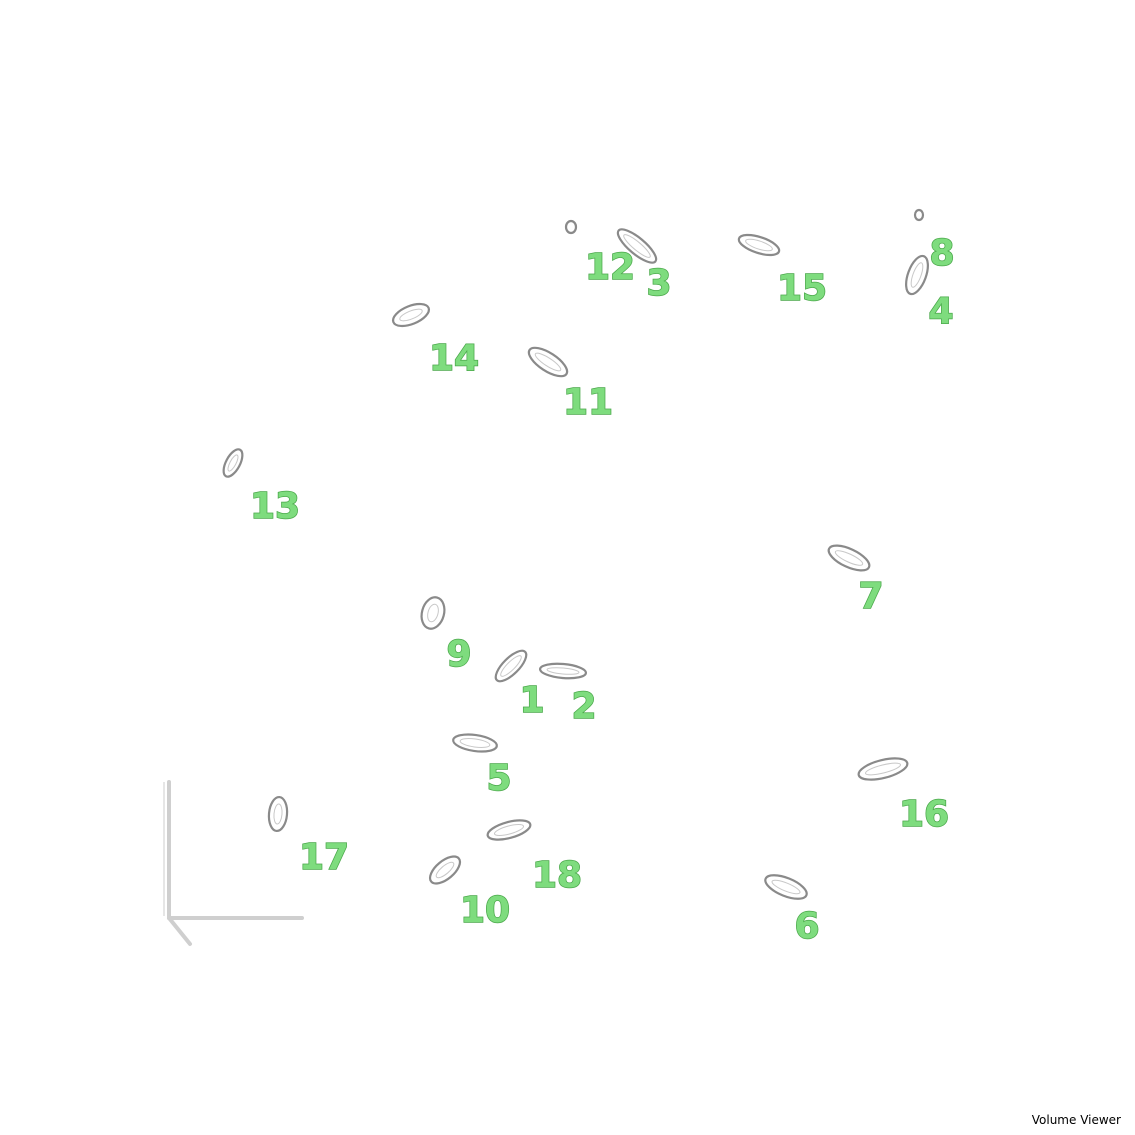 This screenshot has height=1135, width=1135. Describe the element at coordinates (786, 886) in the screenshot. I see `object-6-blob` at that location.